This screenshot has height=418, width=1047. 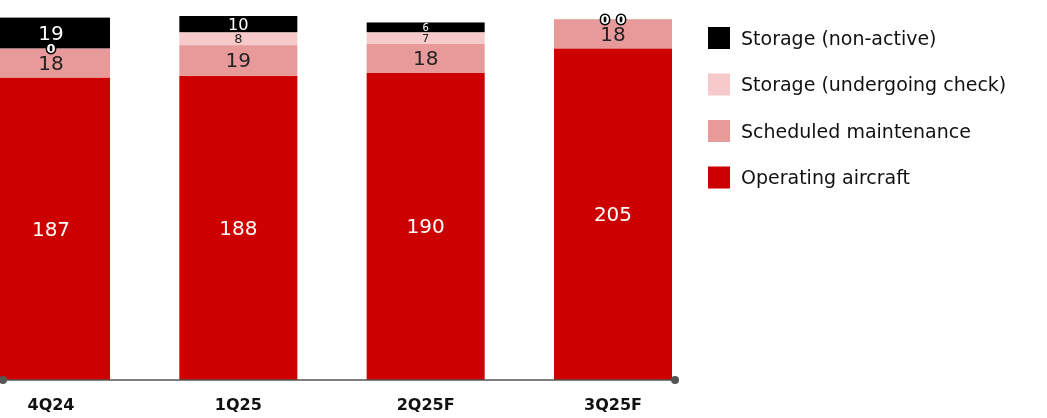 I want to click on data-label: 0, so click(x=621, y=19).